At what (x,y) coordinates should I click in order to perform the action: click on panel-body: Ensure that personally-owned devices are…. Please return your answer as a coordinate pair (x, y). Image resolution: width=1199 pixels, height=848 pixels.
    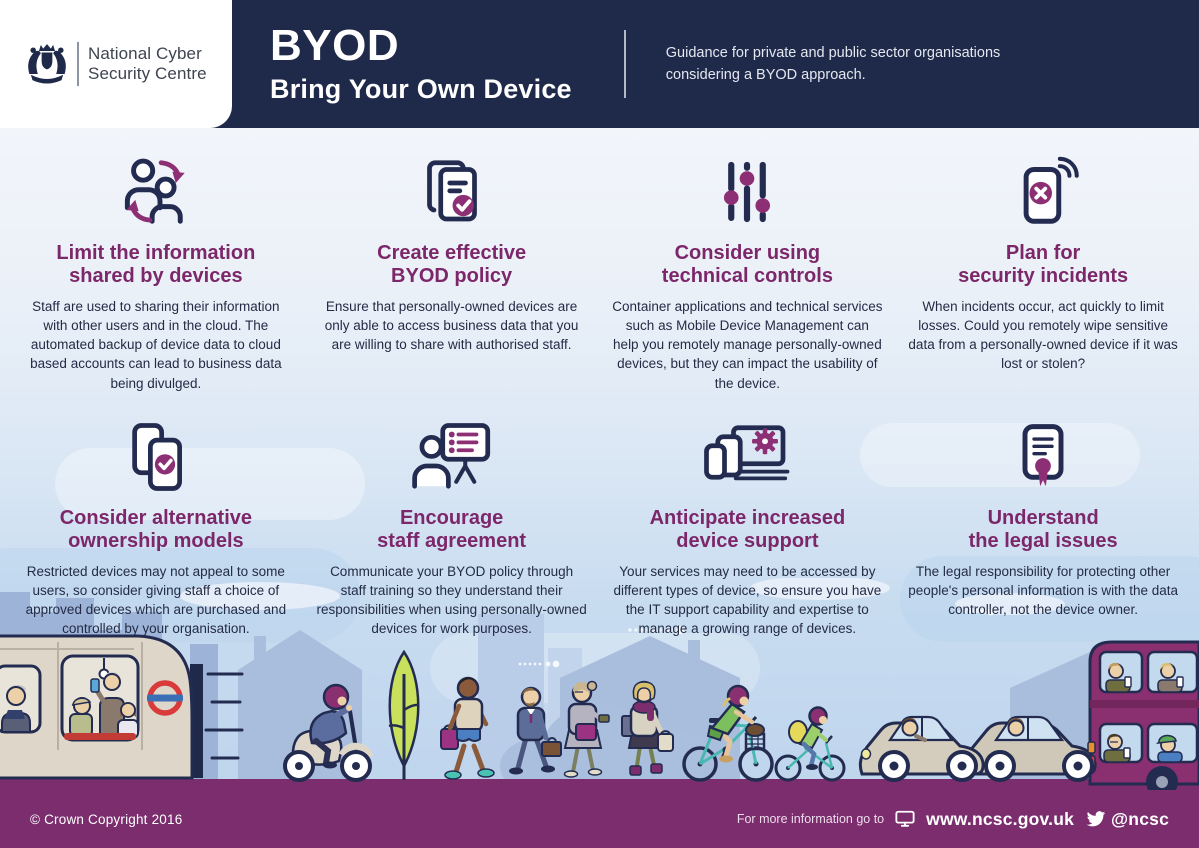
    Looking at the image, I should click on (451, 326).